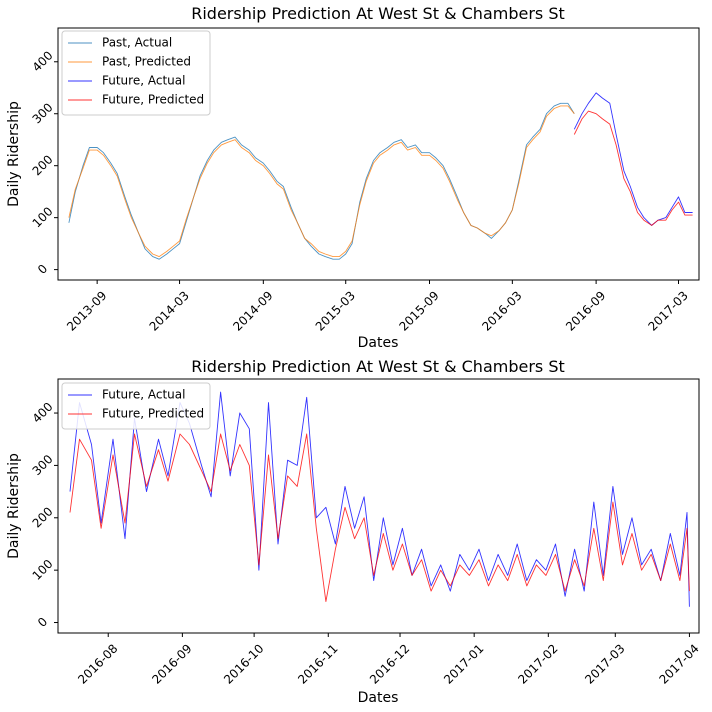 The width and height of the screenshot is (712, 712). I want to click on chart-bottom-legend: Future, Actual Future, Predicted, so click(136, 406).